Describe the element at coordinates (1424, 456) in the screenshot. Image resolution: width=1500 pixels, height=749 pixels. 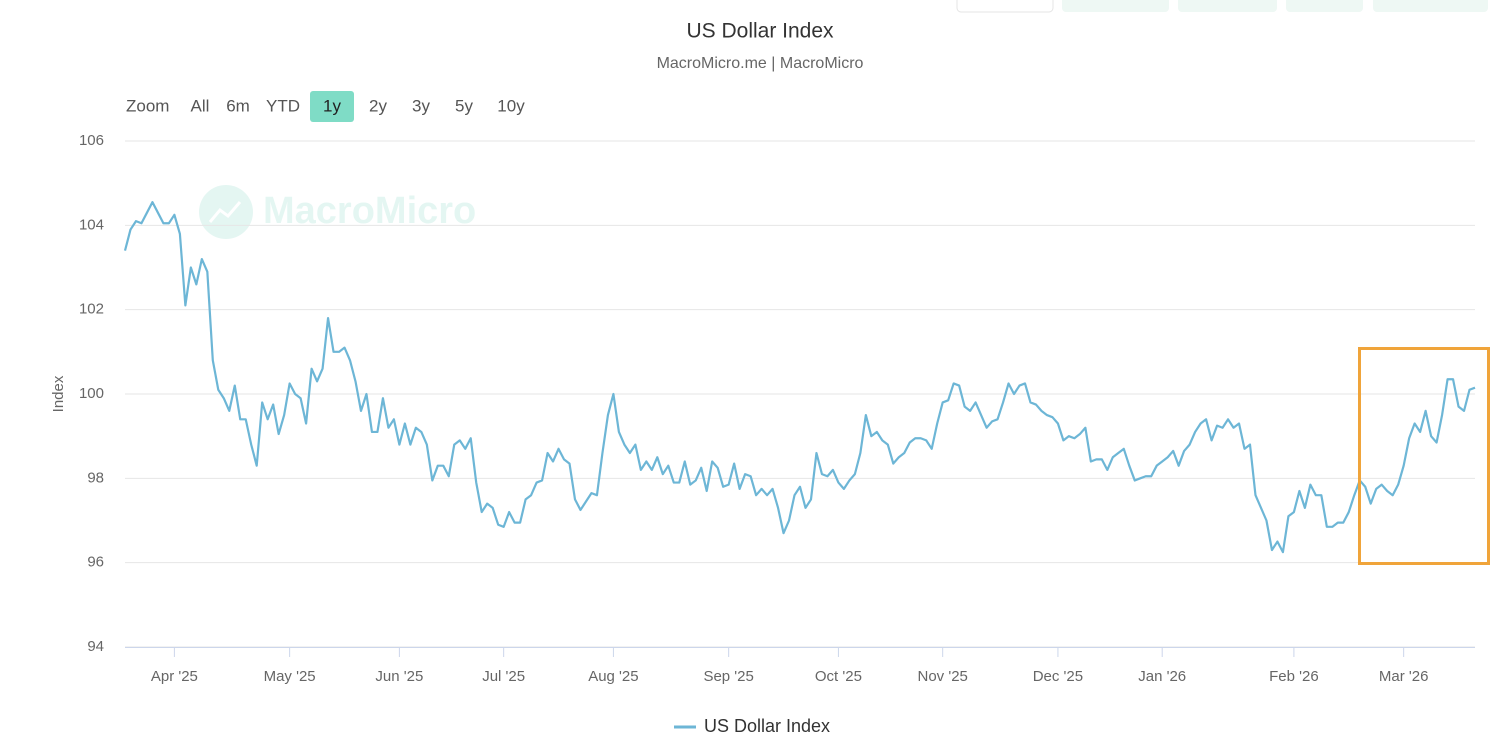
I see `highlight-box` at that location.